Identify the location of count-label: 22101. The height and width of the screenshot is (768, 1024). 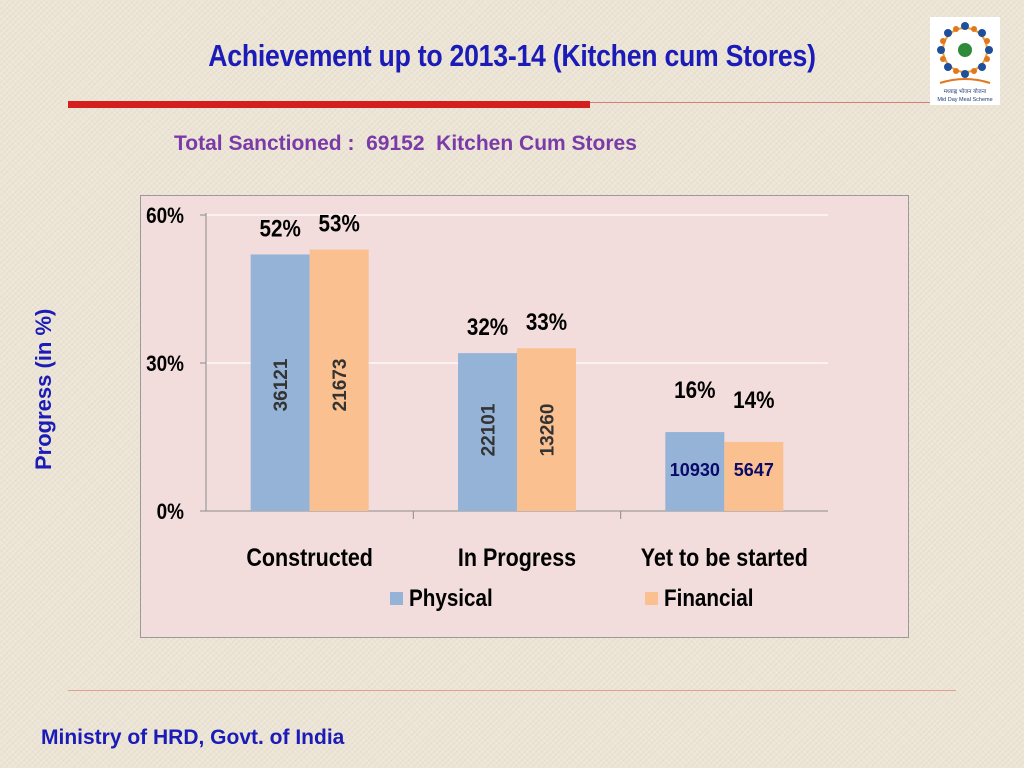
(489, 429).